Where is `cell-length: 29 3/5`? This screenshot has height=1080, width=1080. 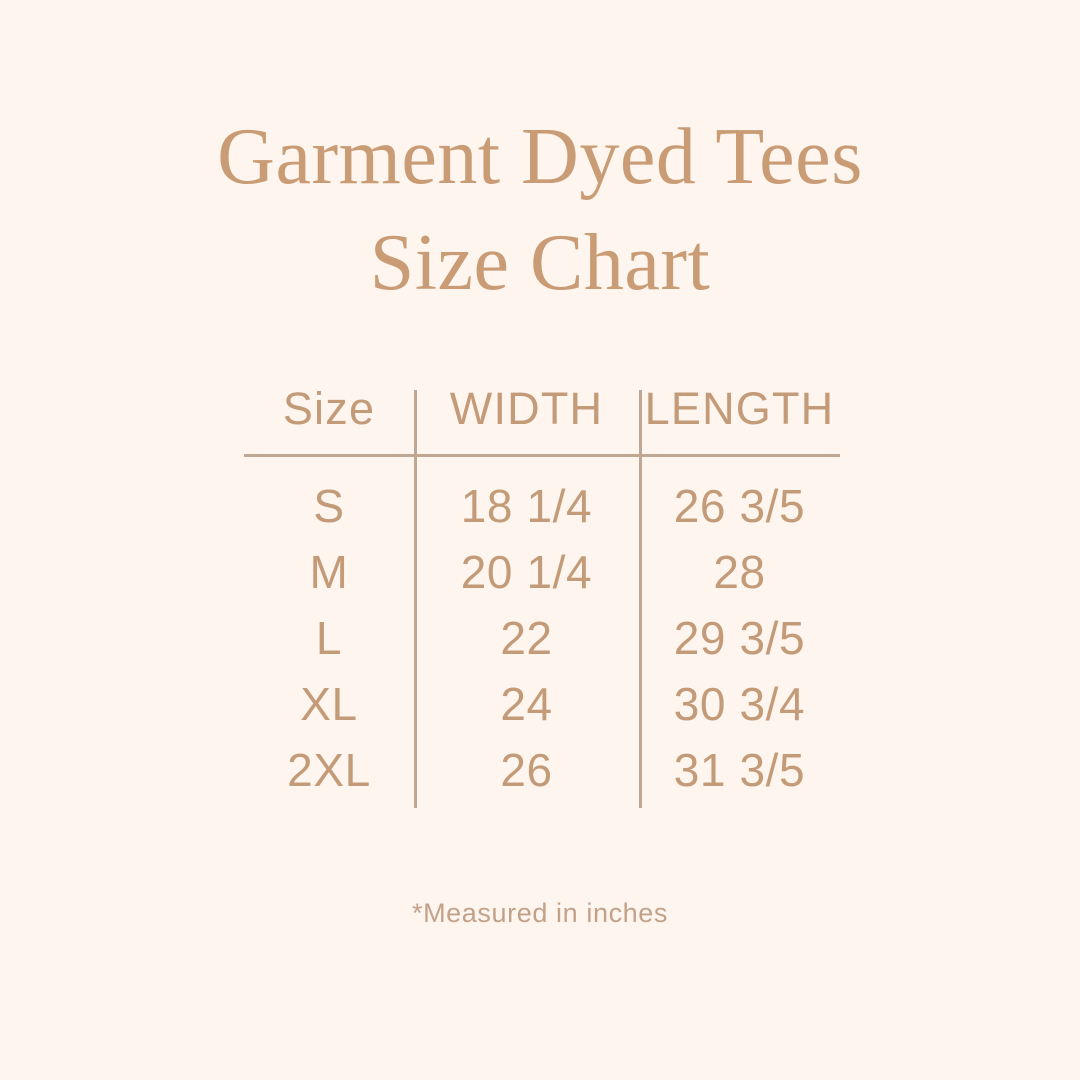 cell-length: 29 3/5 is located at coordinates (739, 638).